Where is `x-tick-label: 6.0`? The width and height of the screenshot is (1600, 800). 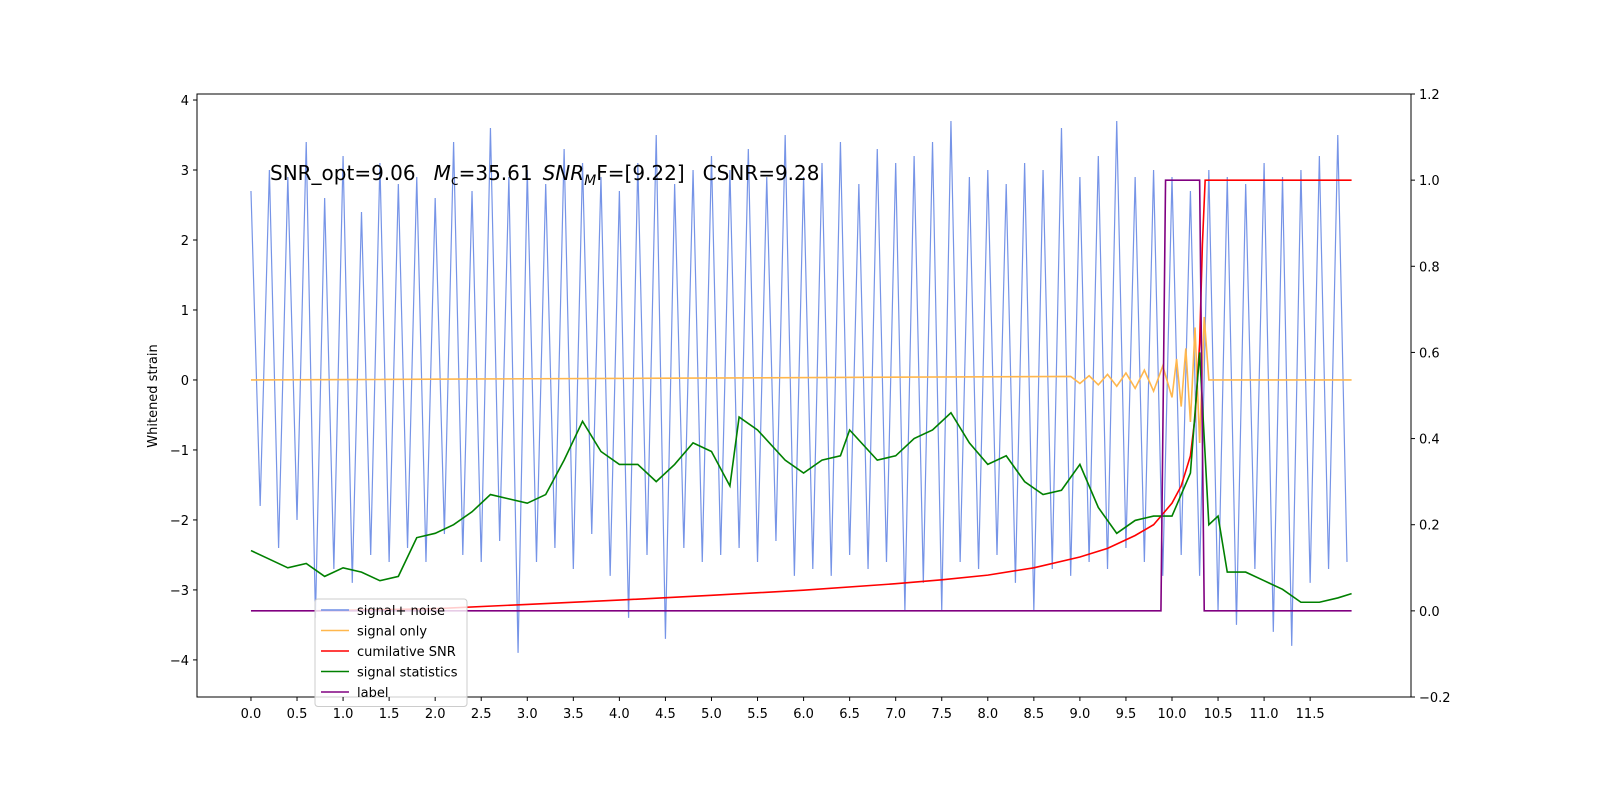 x-tick-label: 6.0 is located at coordinates (803, 714).